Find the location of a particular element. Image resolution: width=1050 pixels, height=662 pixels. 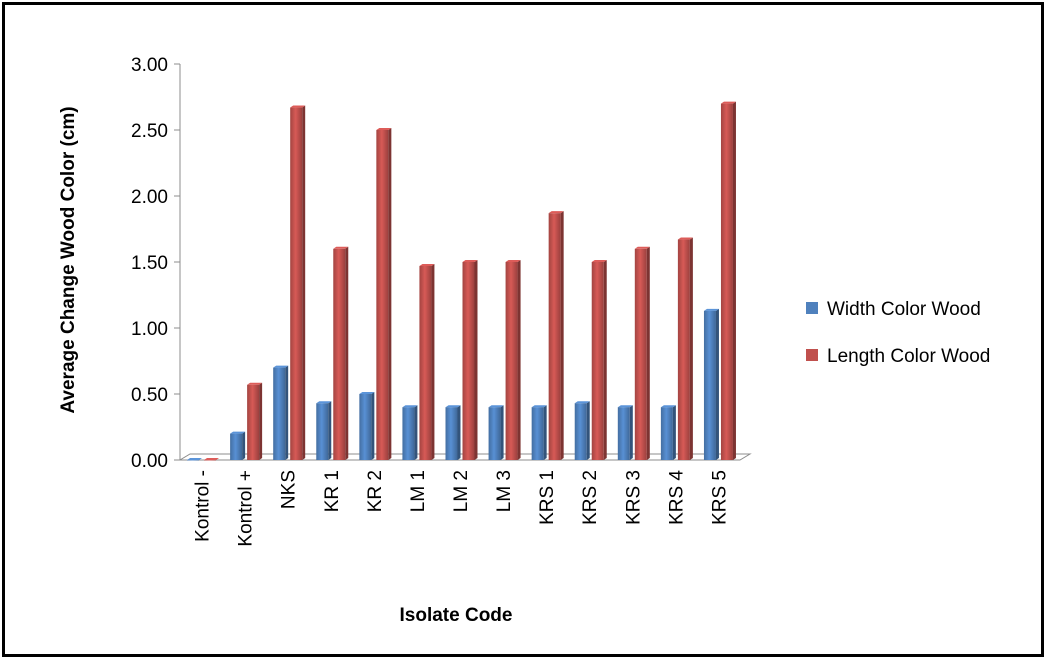

y-tick-label: 3.00 is located at coordinates (149, 65).